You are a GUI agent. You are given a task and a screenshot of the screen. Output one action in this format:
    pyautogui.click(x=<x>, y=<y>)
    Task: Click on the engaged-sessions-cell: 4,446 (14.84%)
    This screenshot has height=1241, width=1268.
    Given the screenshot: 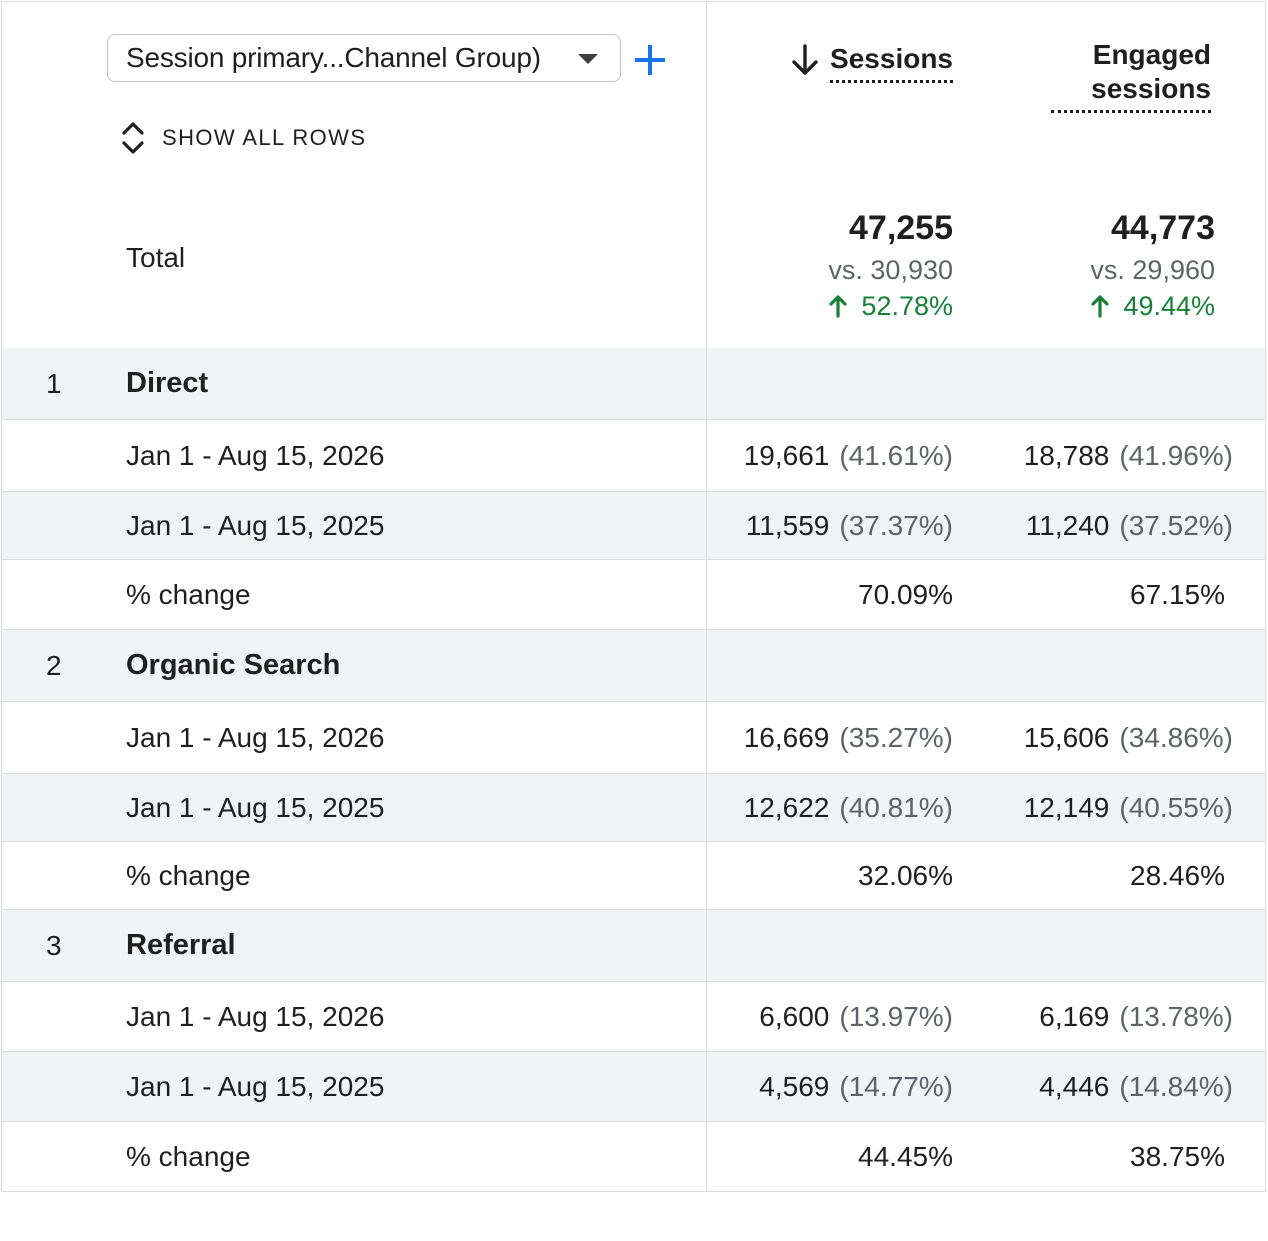 What is the action you would take?
    pyautogui.click(x=1136, y=1086)
    